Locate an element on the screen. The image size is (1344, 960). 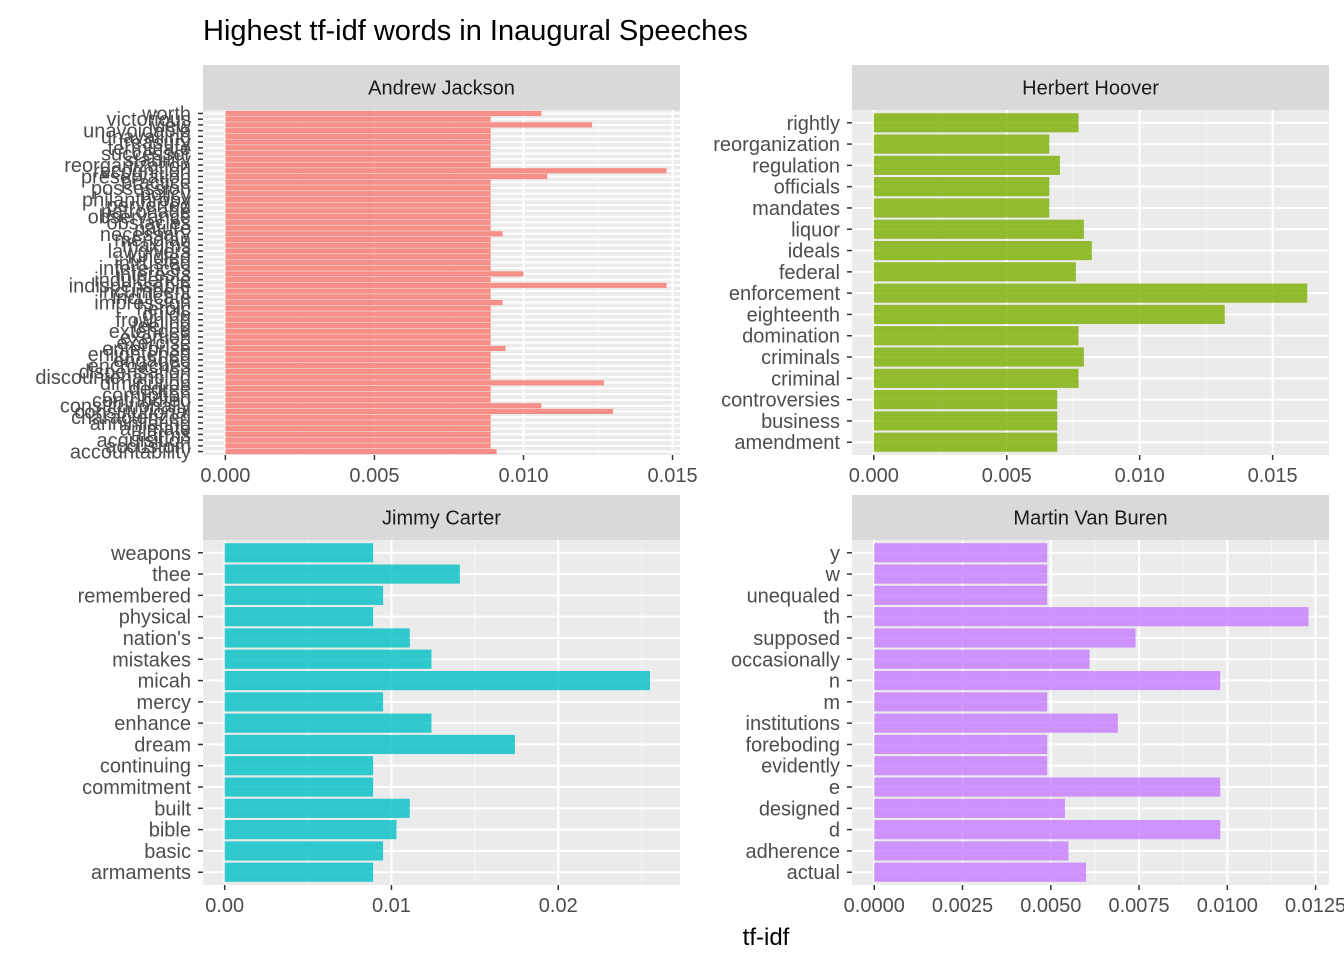
y-tick-label: corruption is located at coordinates (146, 395).